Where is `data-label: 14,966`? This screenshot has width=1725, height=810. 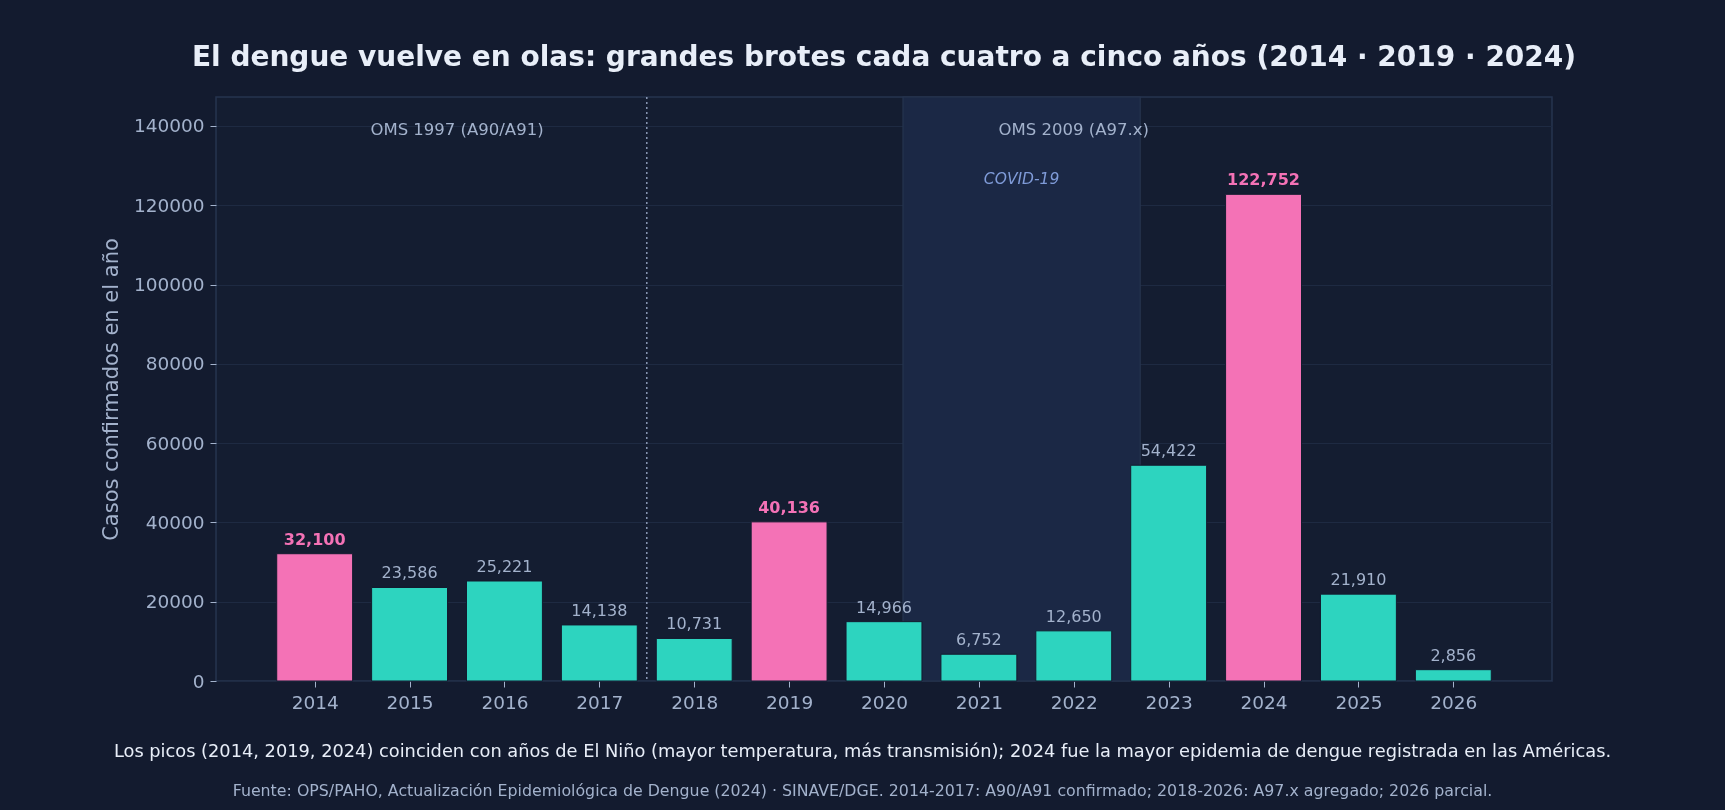 data-label: 14,966 is located at coordinates (884, 607).